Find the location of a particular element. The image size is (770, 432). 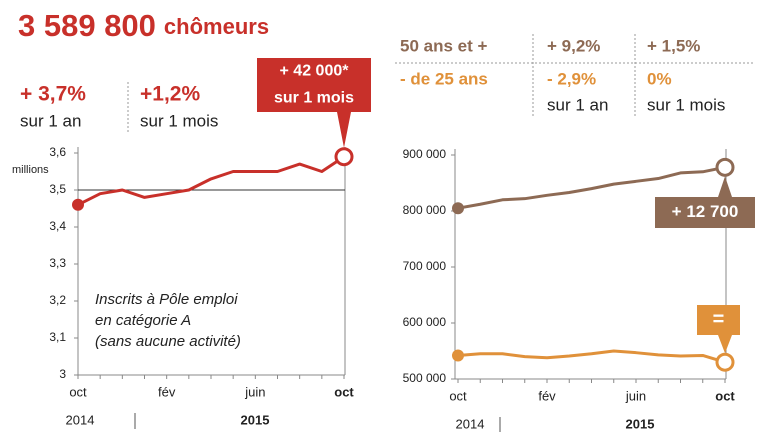

y-tick-label: 3,6 is located at coordinates (57, 152).